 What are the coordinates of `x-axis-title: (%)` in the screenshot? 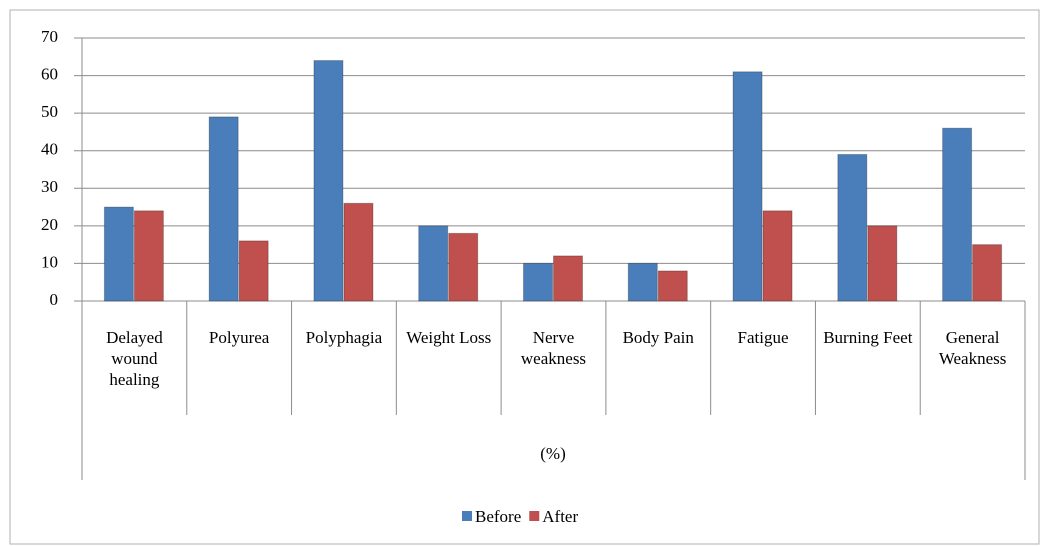 It's located at (552, 453).